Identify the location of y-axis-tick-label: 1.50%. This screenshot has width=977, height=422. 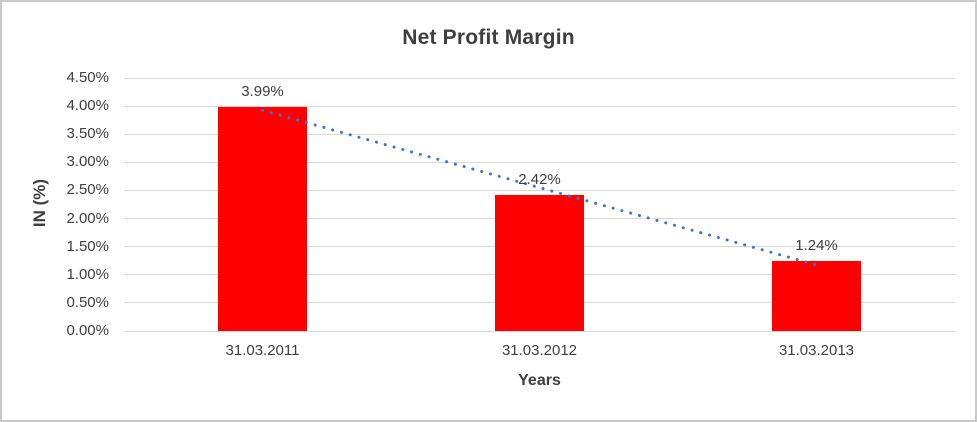
(87, 246).